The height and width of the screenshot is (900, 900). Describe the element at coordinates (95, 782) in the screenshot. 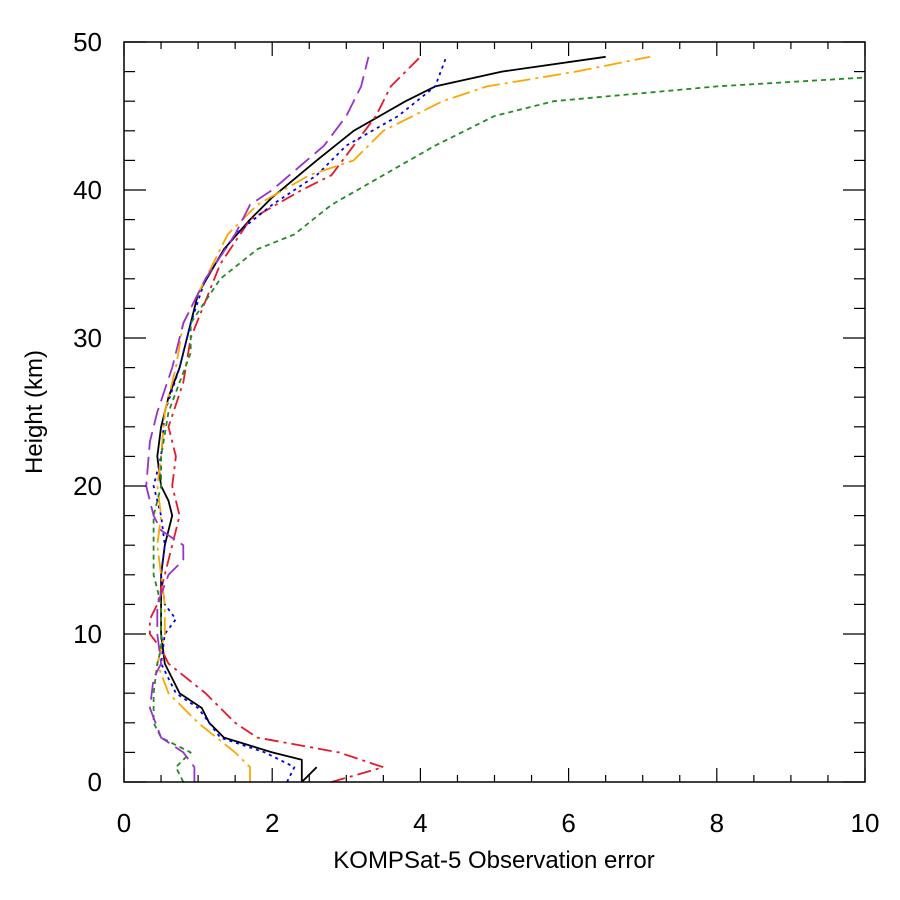

I see `y-tick-label: 0` at that location.